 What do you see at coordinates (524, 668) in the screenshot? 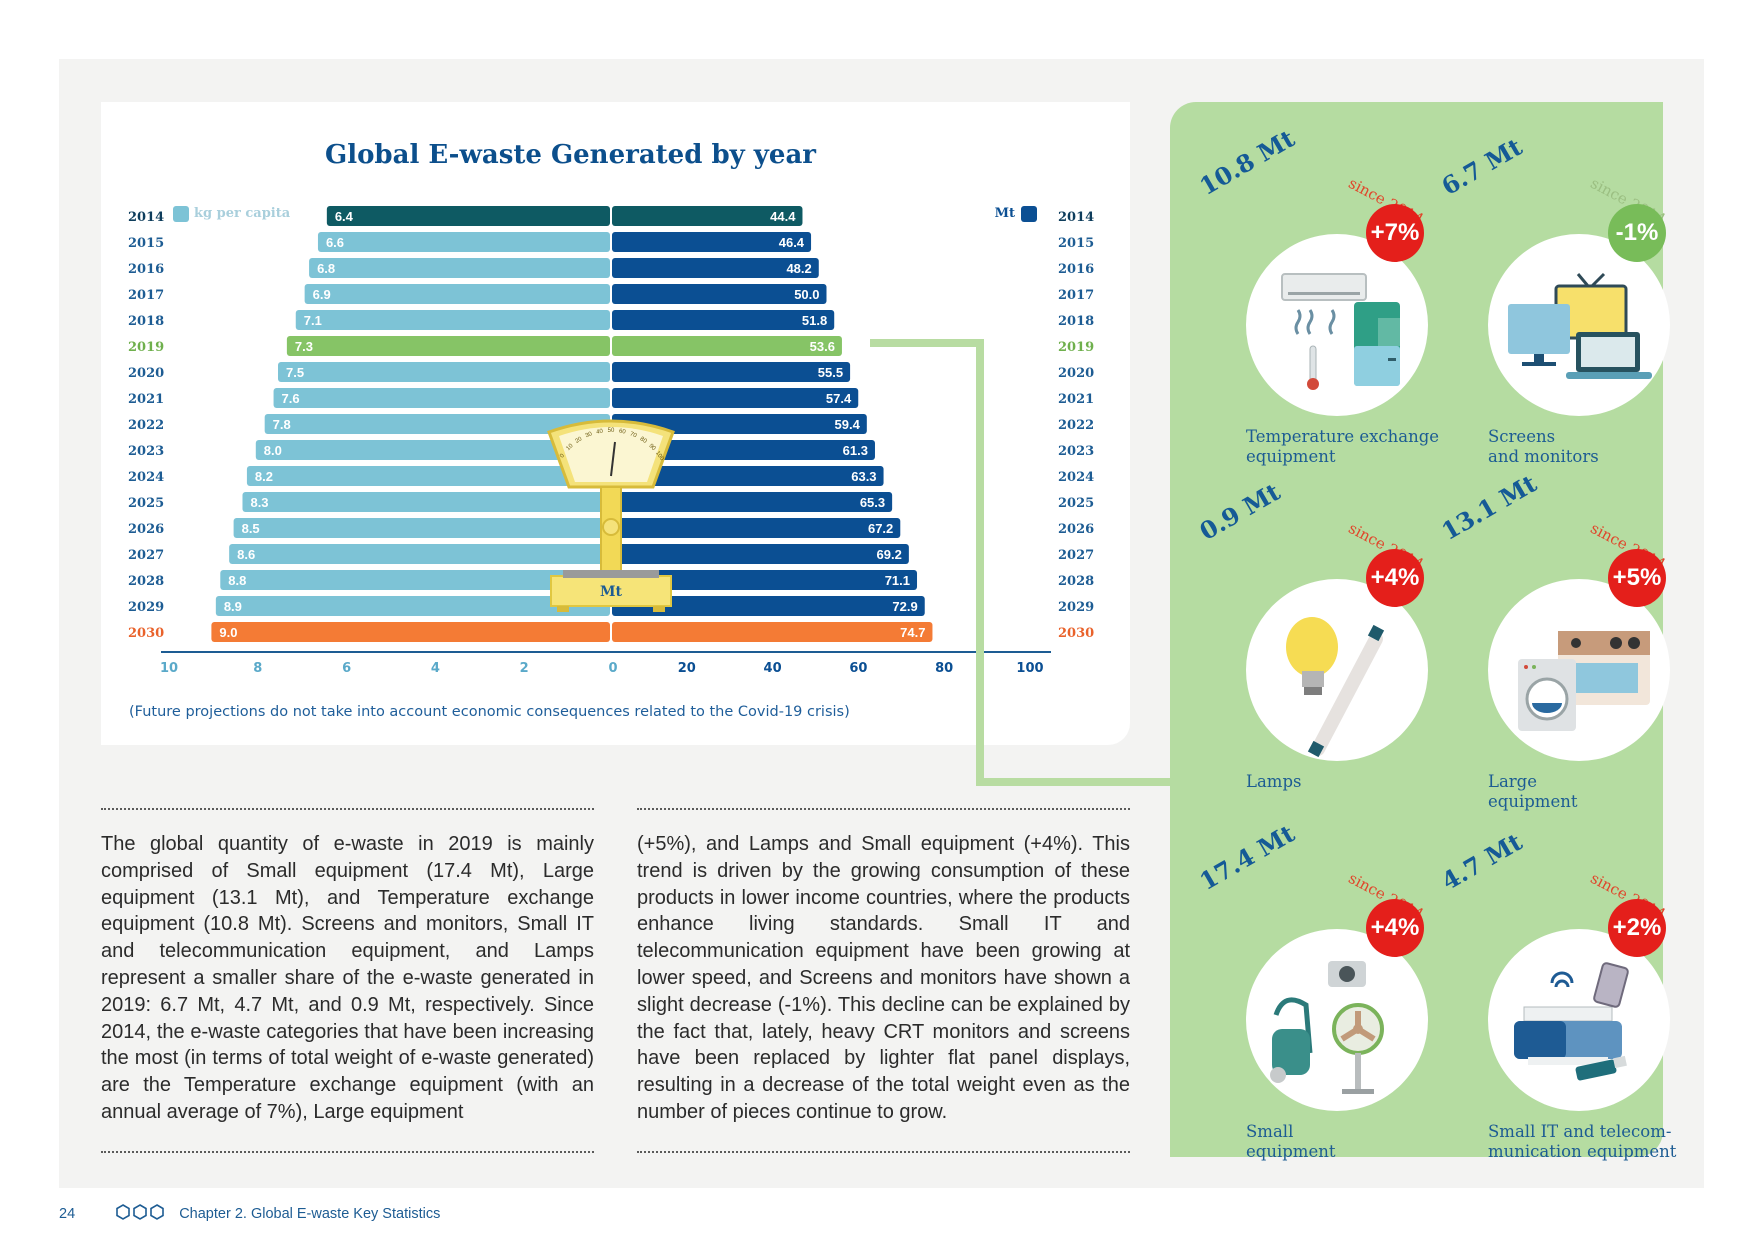
I see `left-tick-label: 2` at bounding box center [524, 668].